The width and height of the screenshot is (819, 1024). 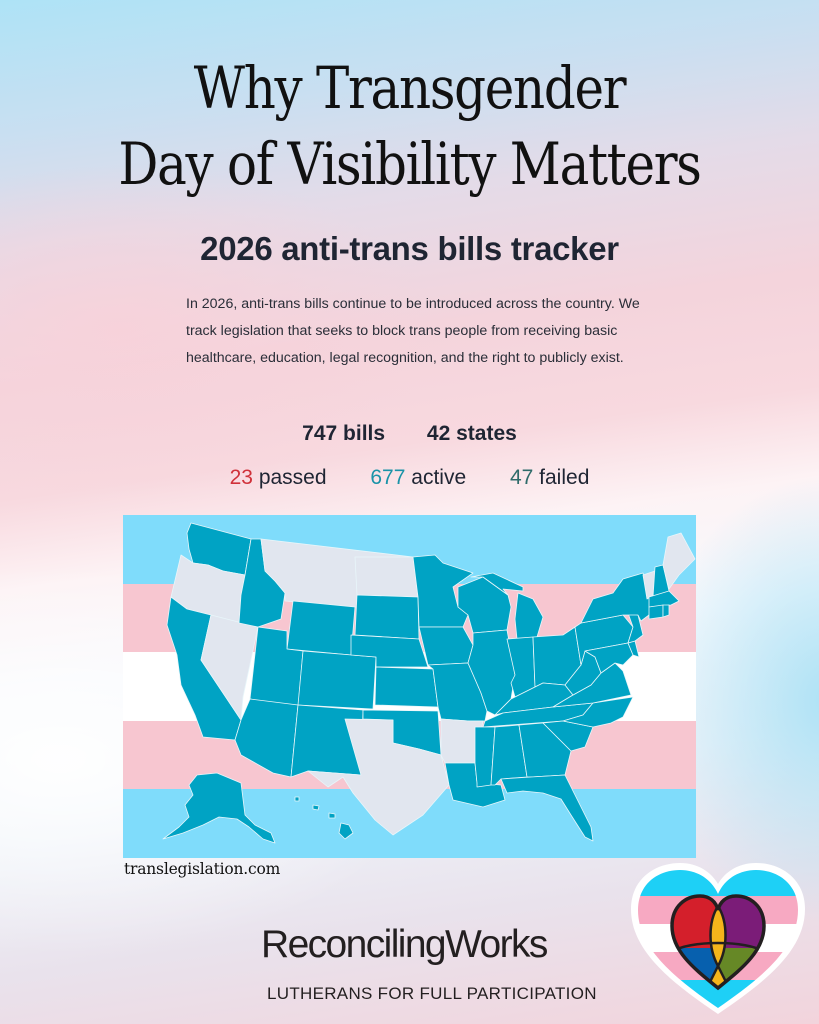 I want to click on state-colorado, so click(x=337, y=680).